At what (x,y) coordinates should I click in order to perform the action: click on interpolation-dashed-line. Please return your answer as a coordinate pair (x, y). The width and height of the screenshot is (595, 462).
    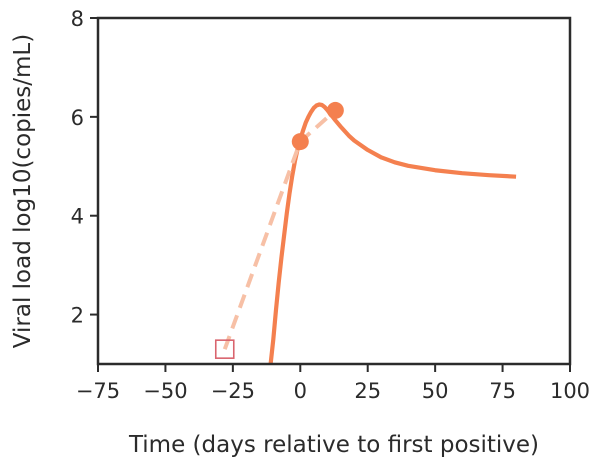
    Looking at the image, I should click on (279, 229).